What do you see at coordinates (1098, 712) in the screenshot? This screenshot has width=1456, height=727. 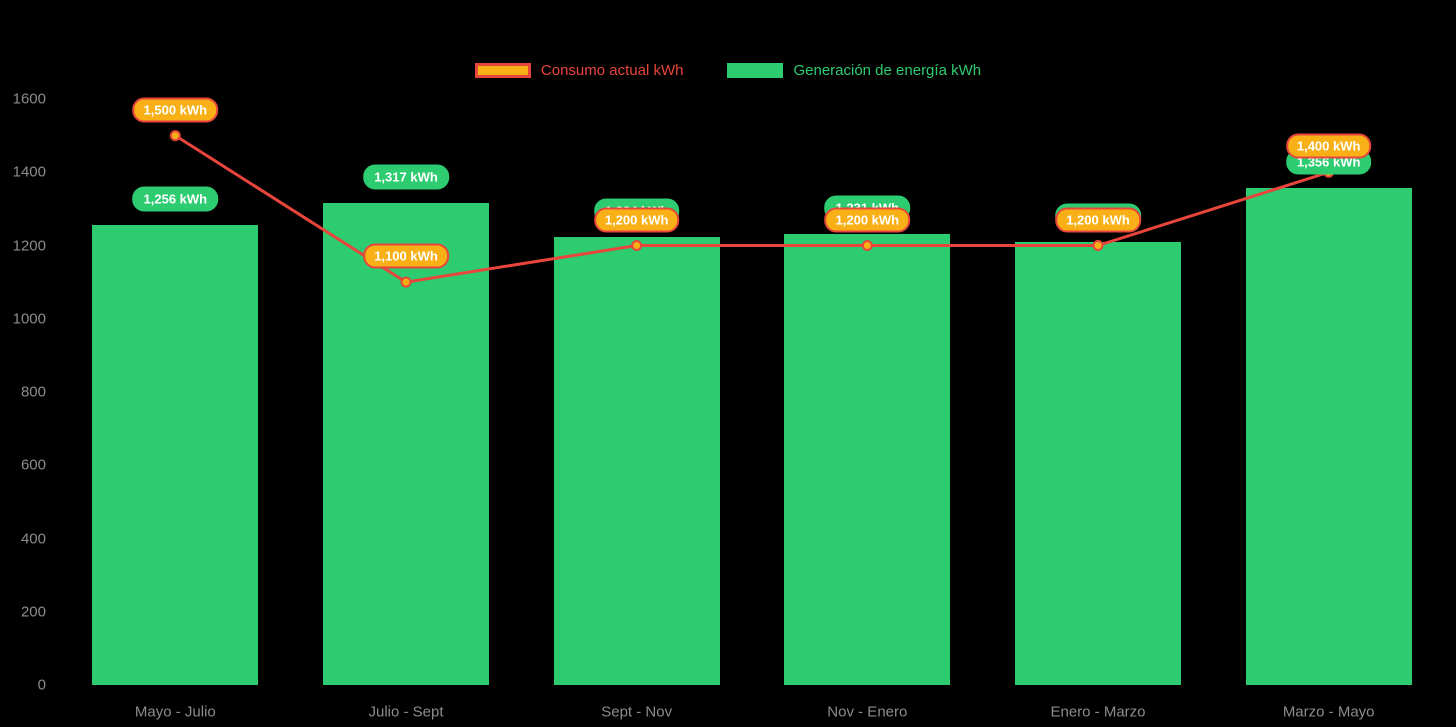 I see `x-axis-category-label: Enero - Marzo` at bounding box center [1098, 712].